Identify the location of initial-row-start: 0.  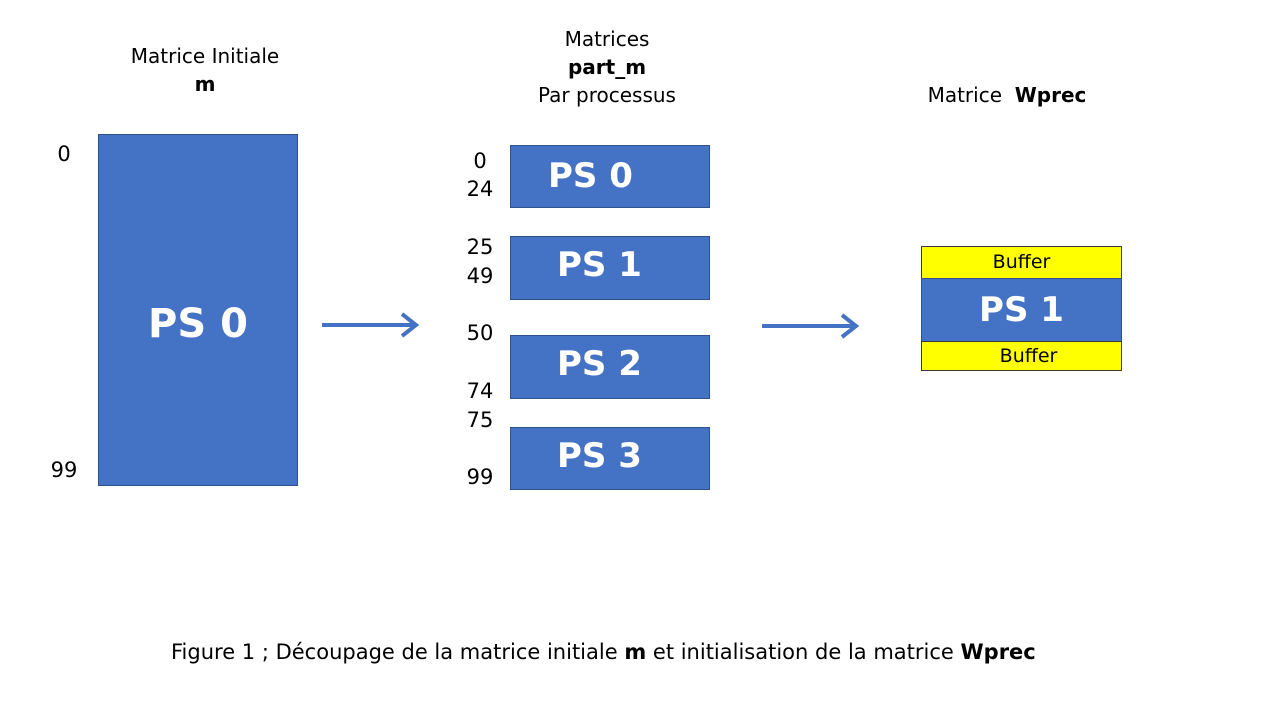
(64, 154).